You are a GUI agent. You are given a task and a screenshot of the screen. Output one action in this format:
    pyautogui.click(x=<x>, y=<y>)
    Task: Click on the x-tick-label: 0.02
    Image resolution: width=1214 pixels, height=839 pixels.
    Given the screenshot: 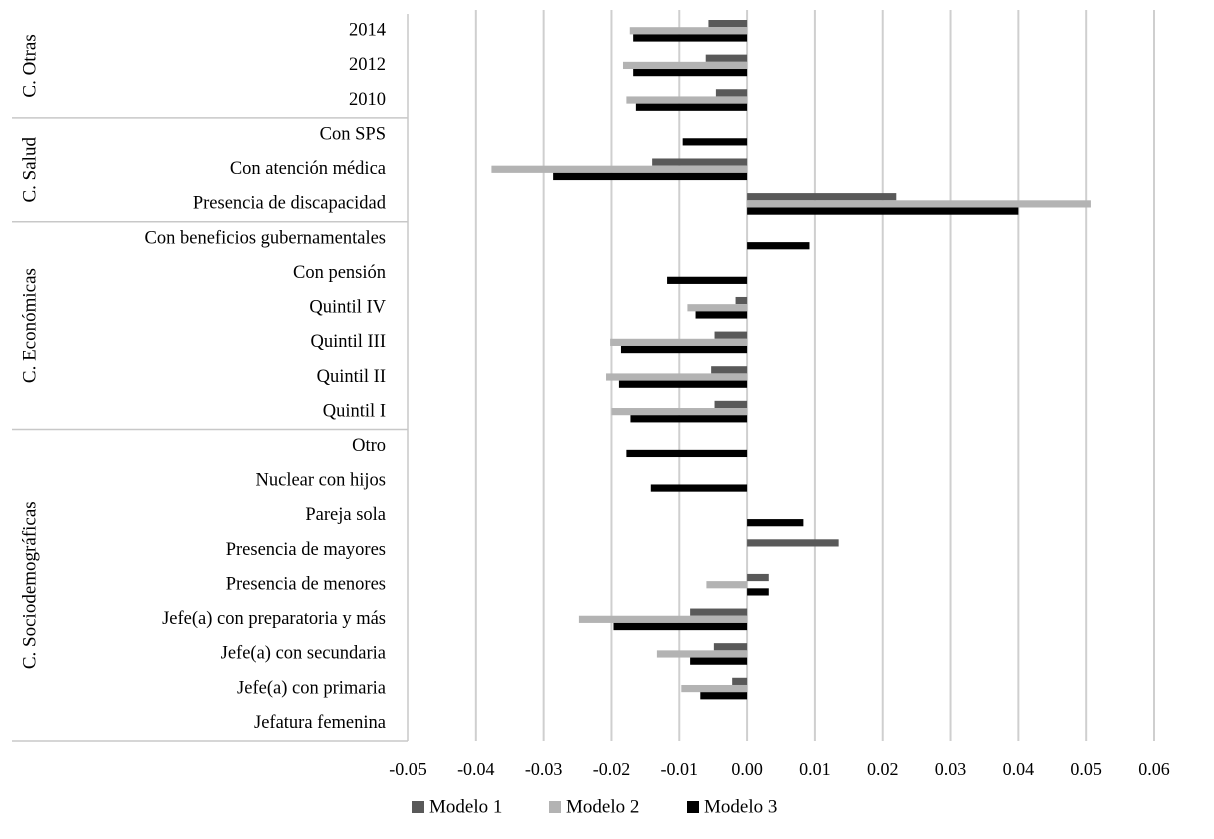 What is the action you would take?
    pyautogui.click(x=883, y=769)
    